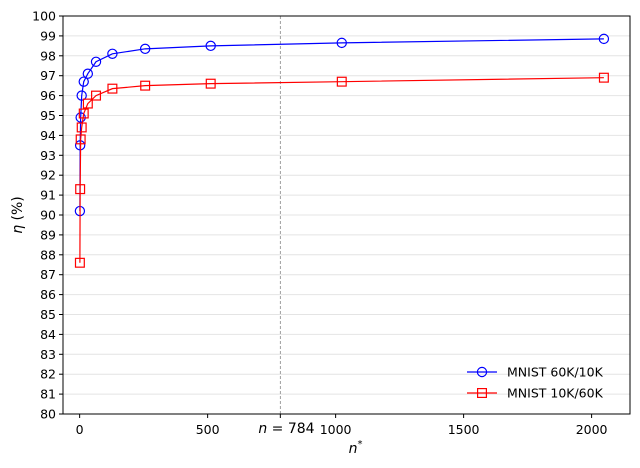  I want to click on y-tick-label-96: 96, so click(48, 95).